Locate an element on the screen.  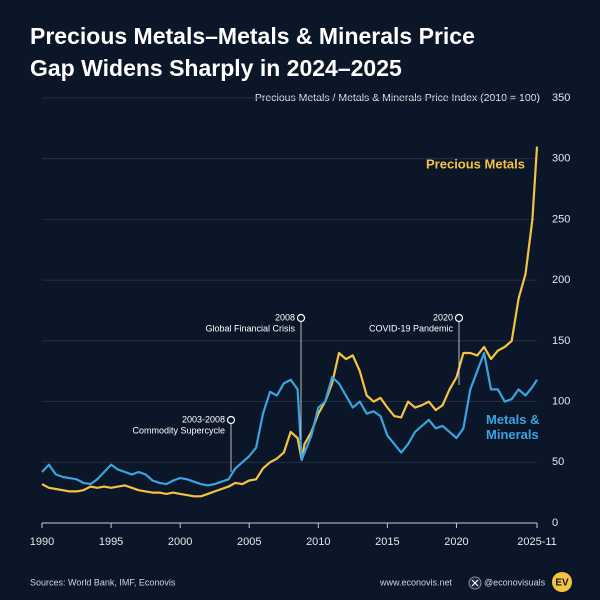
annotation-text: Global Financial Crisis is located at coordinates (250, 328).